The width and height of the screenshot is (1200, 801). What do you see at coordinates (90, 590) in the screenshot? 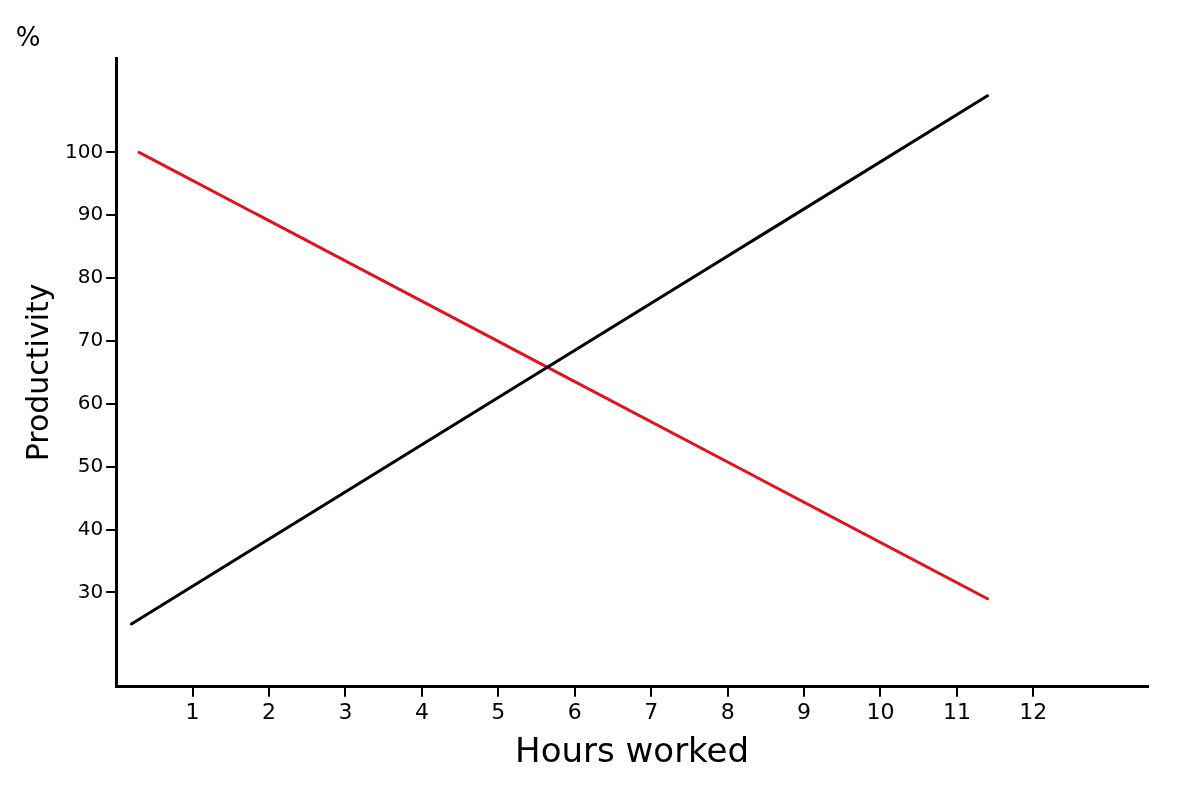
I see `y-tick-label: 30` at bounding box center [90, 590].